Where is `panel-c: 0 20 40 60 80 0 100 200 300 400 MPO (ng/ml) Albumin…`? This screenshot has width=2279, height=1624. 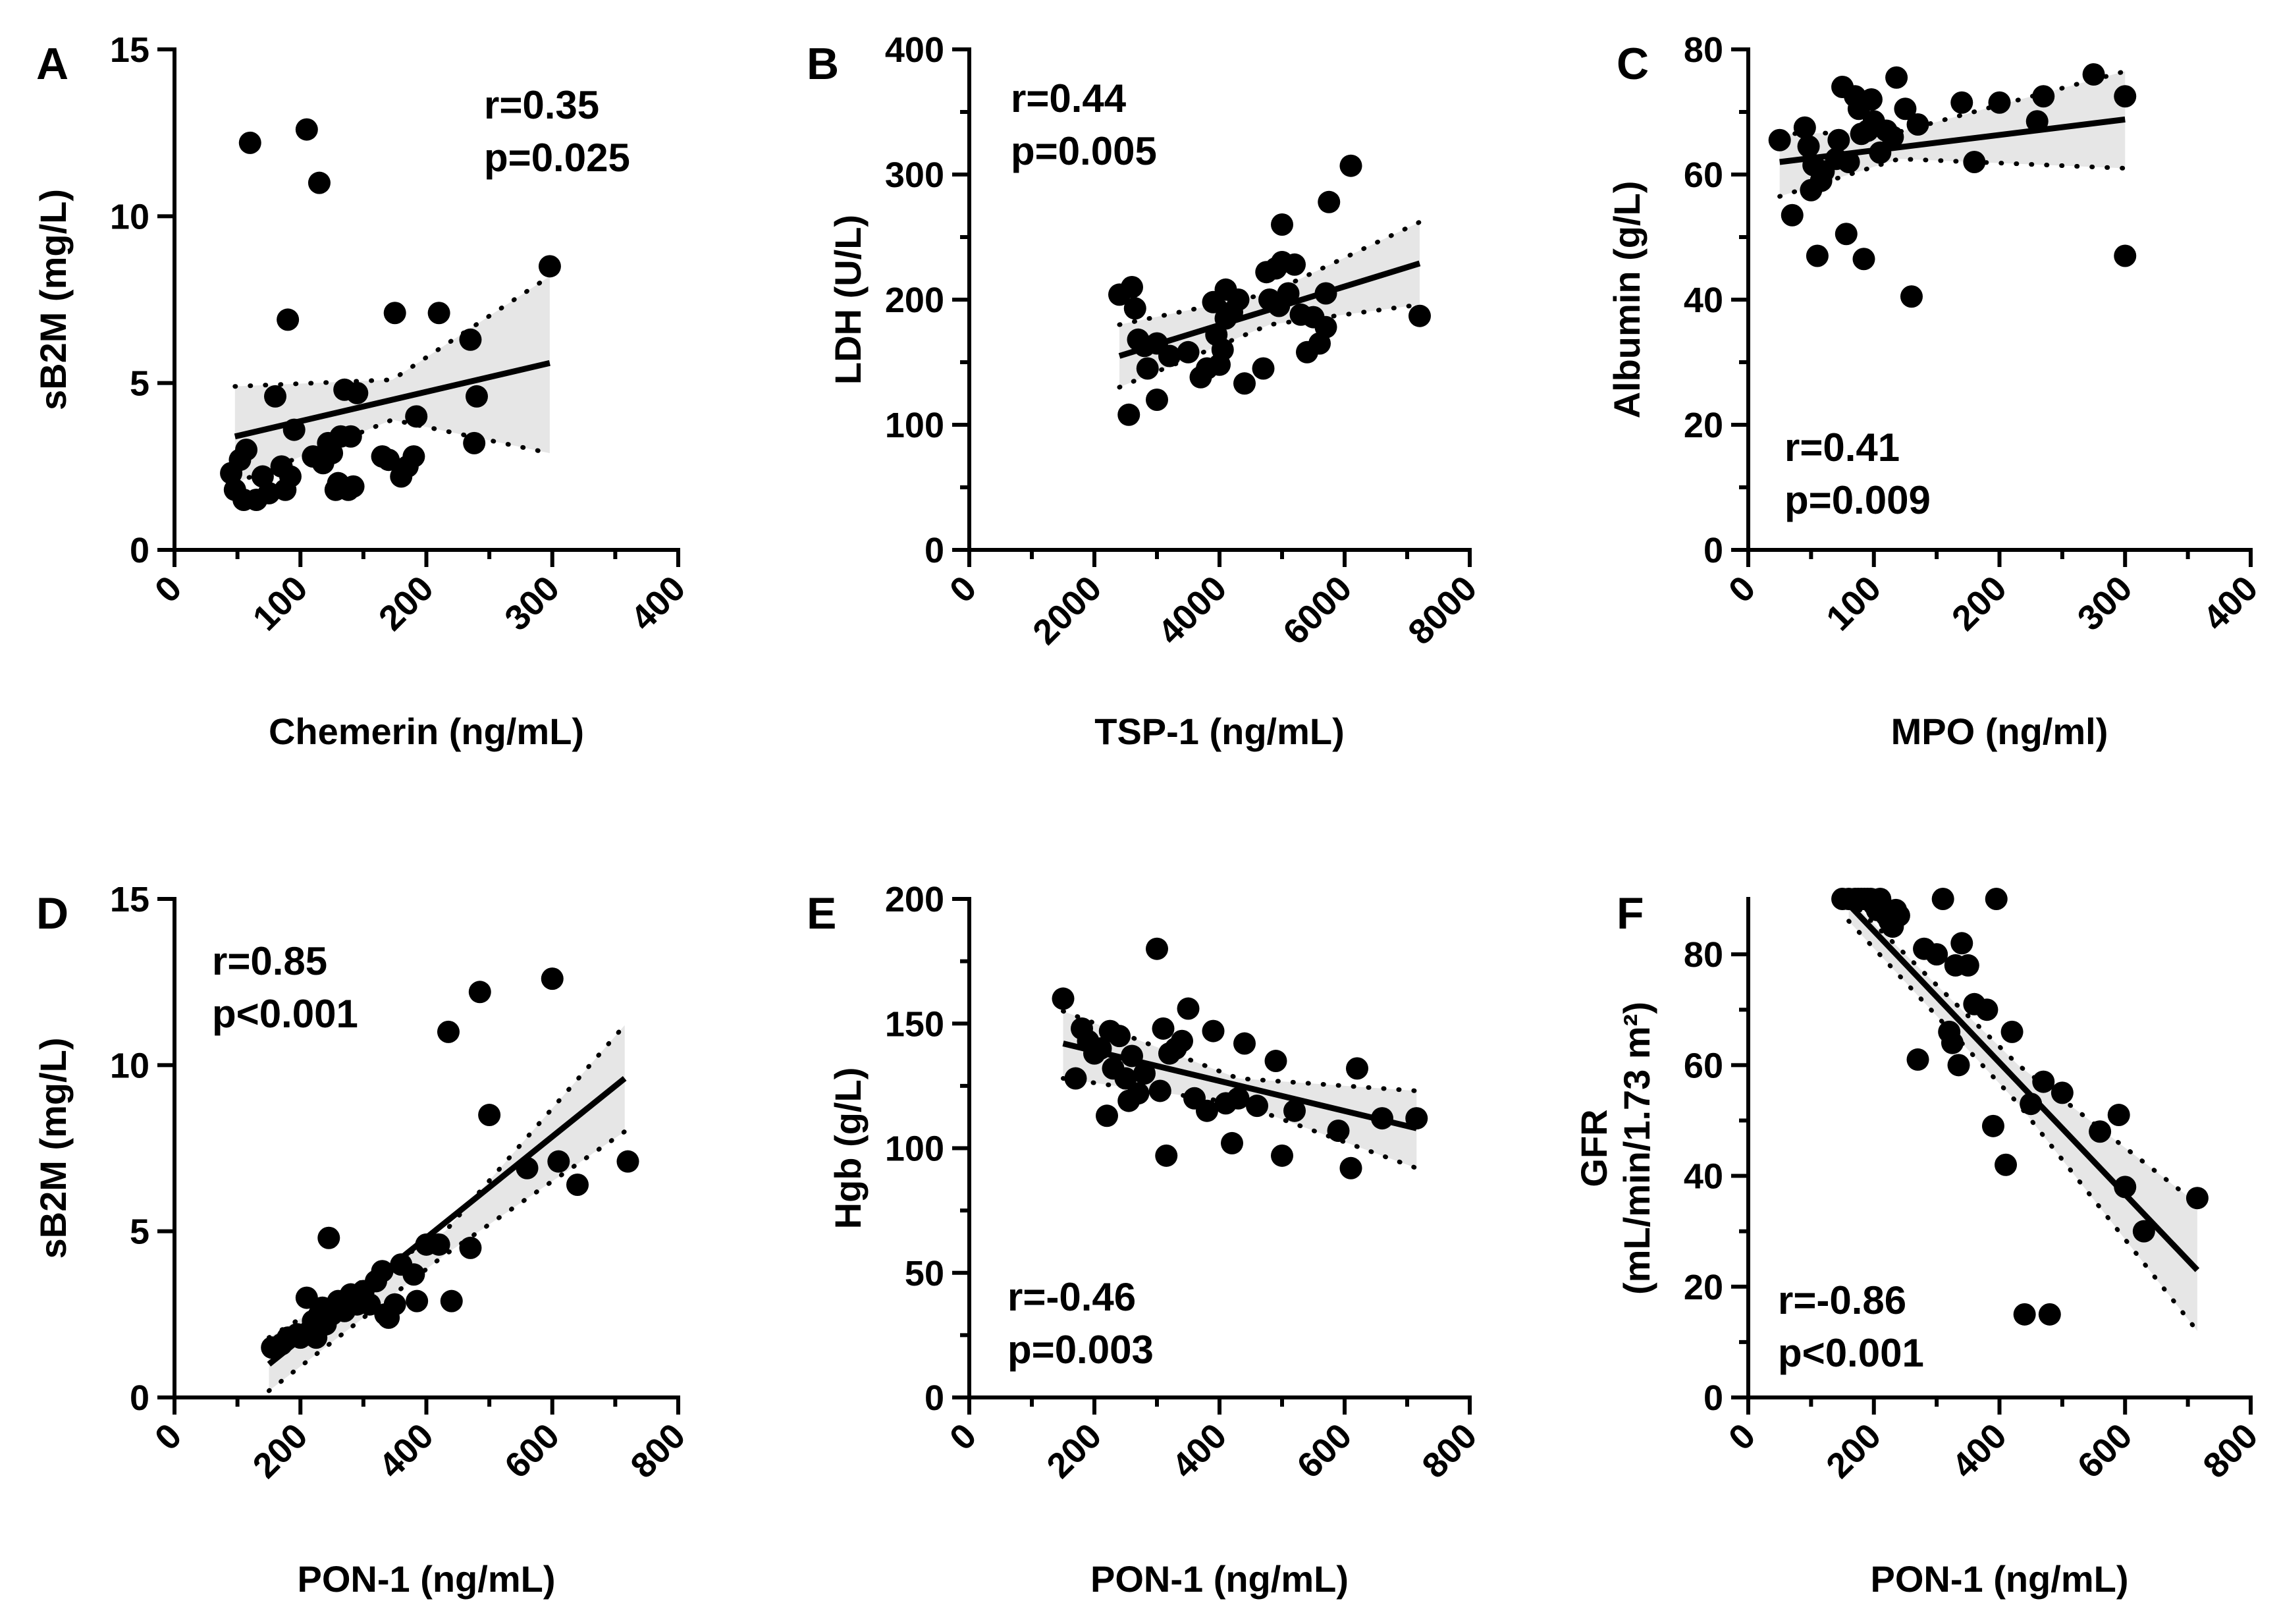 panel-c: 0 20 40 60 80 0 100 200 300 400 MPO (ng/ml) Albumin… is located at coordinates (1935, 391).